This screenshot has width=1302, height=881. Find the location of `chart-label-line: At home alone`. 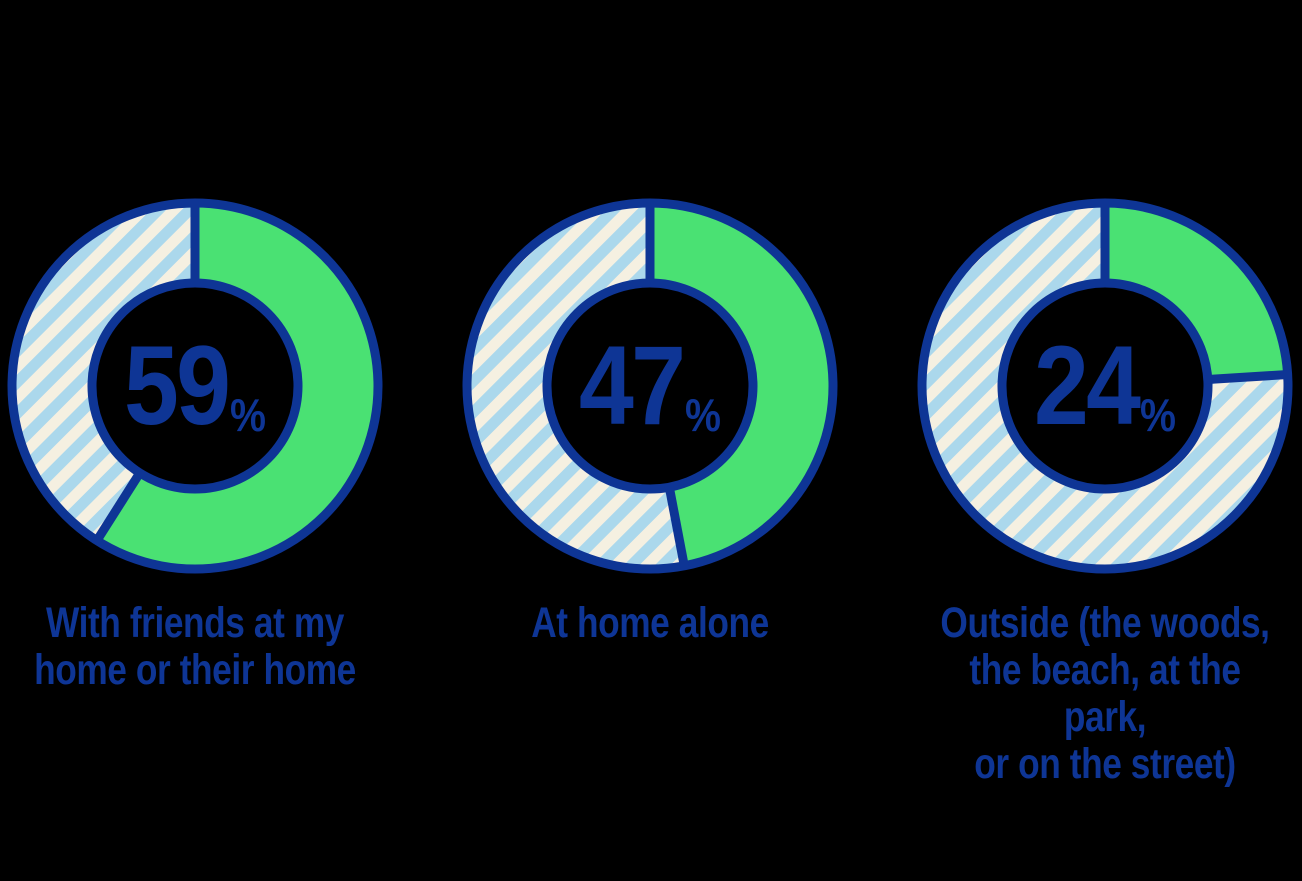

chart-label-line: At home alone is located at coordinates (650, 623).